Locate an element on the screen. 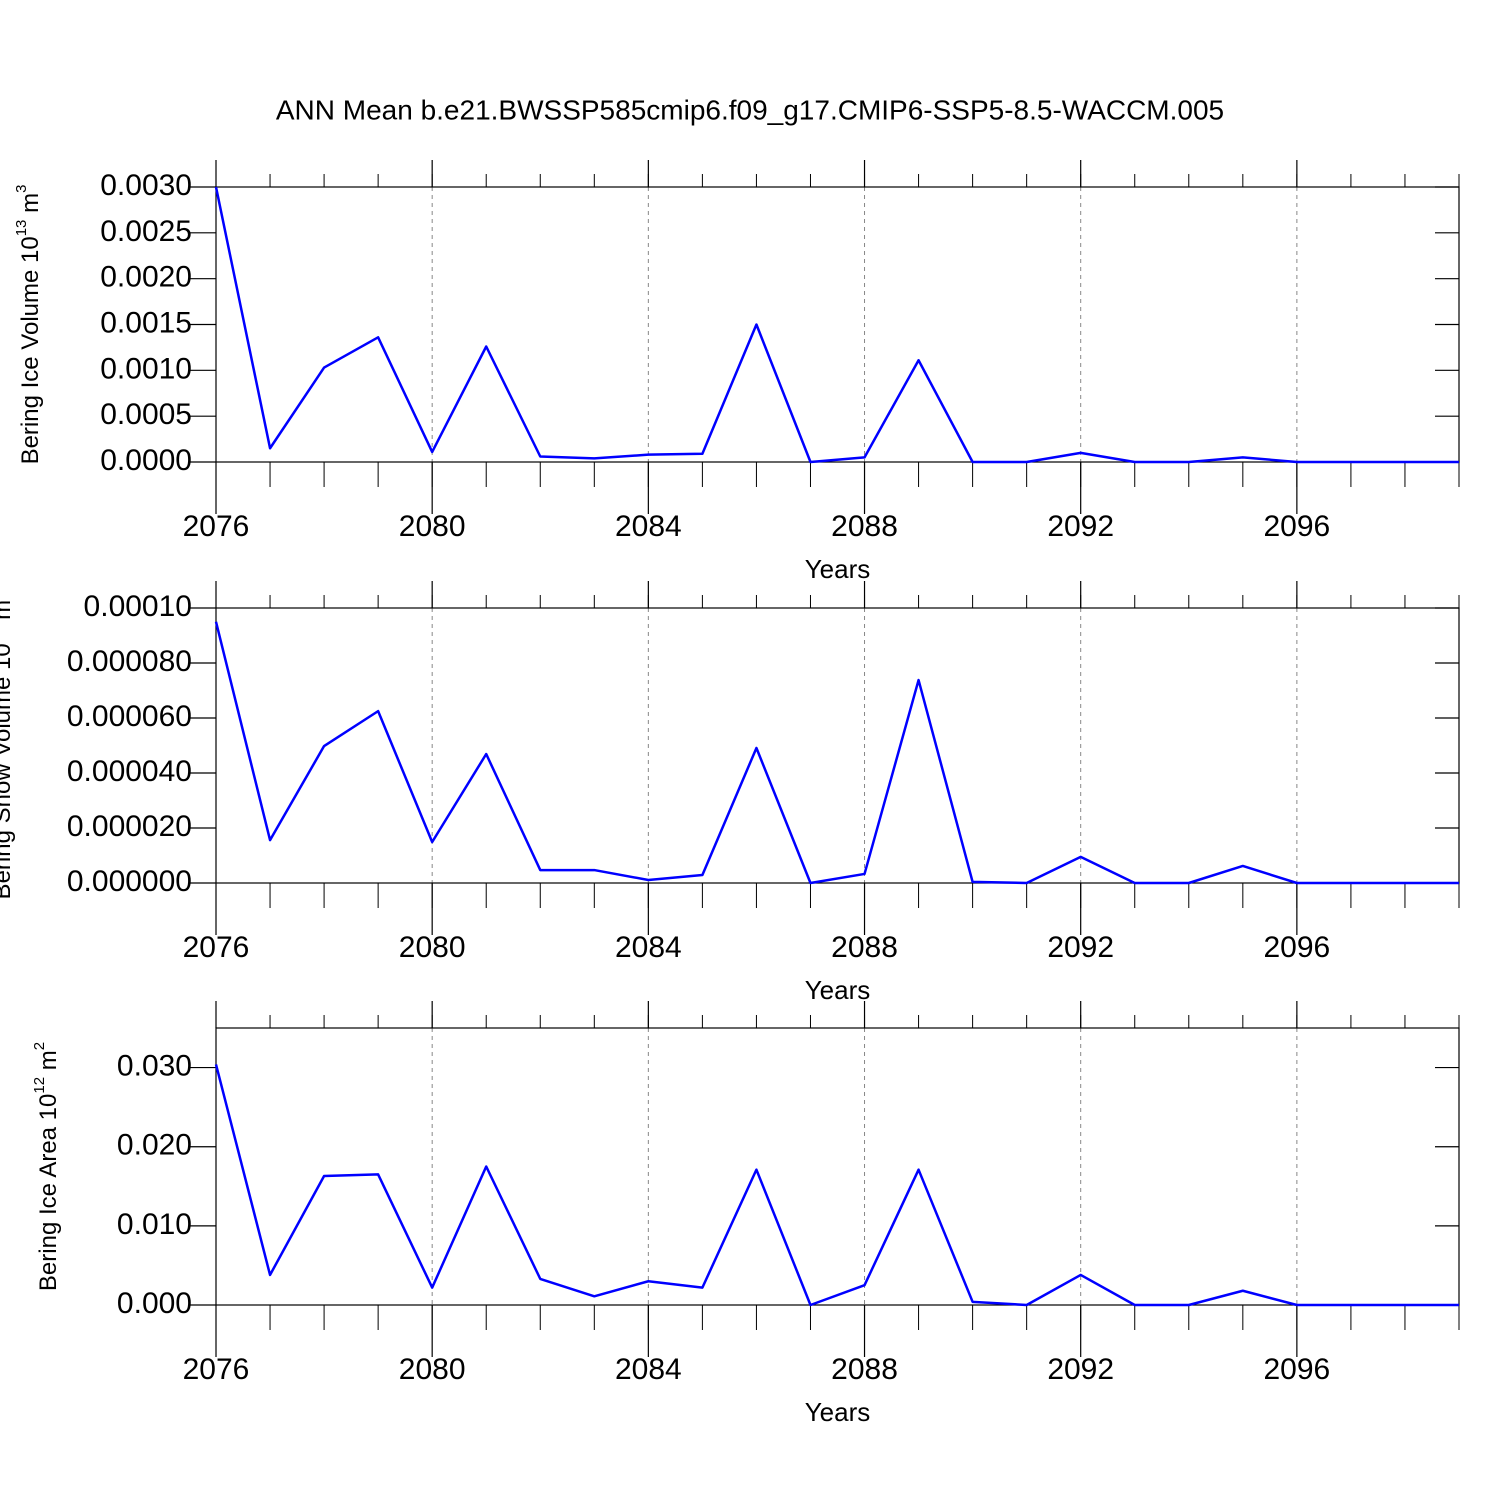 The image size is (1500, 1500). y-tick-label: 0.000080 is located at coordinates (129, 661).